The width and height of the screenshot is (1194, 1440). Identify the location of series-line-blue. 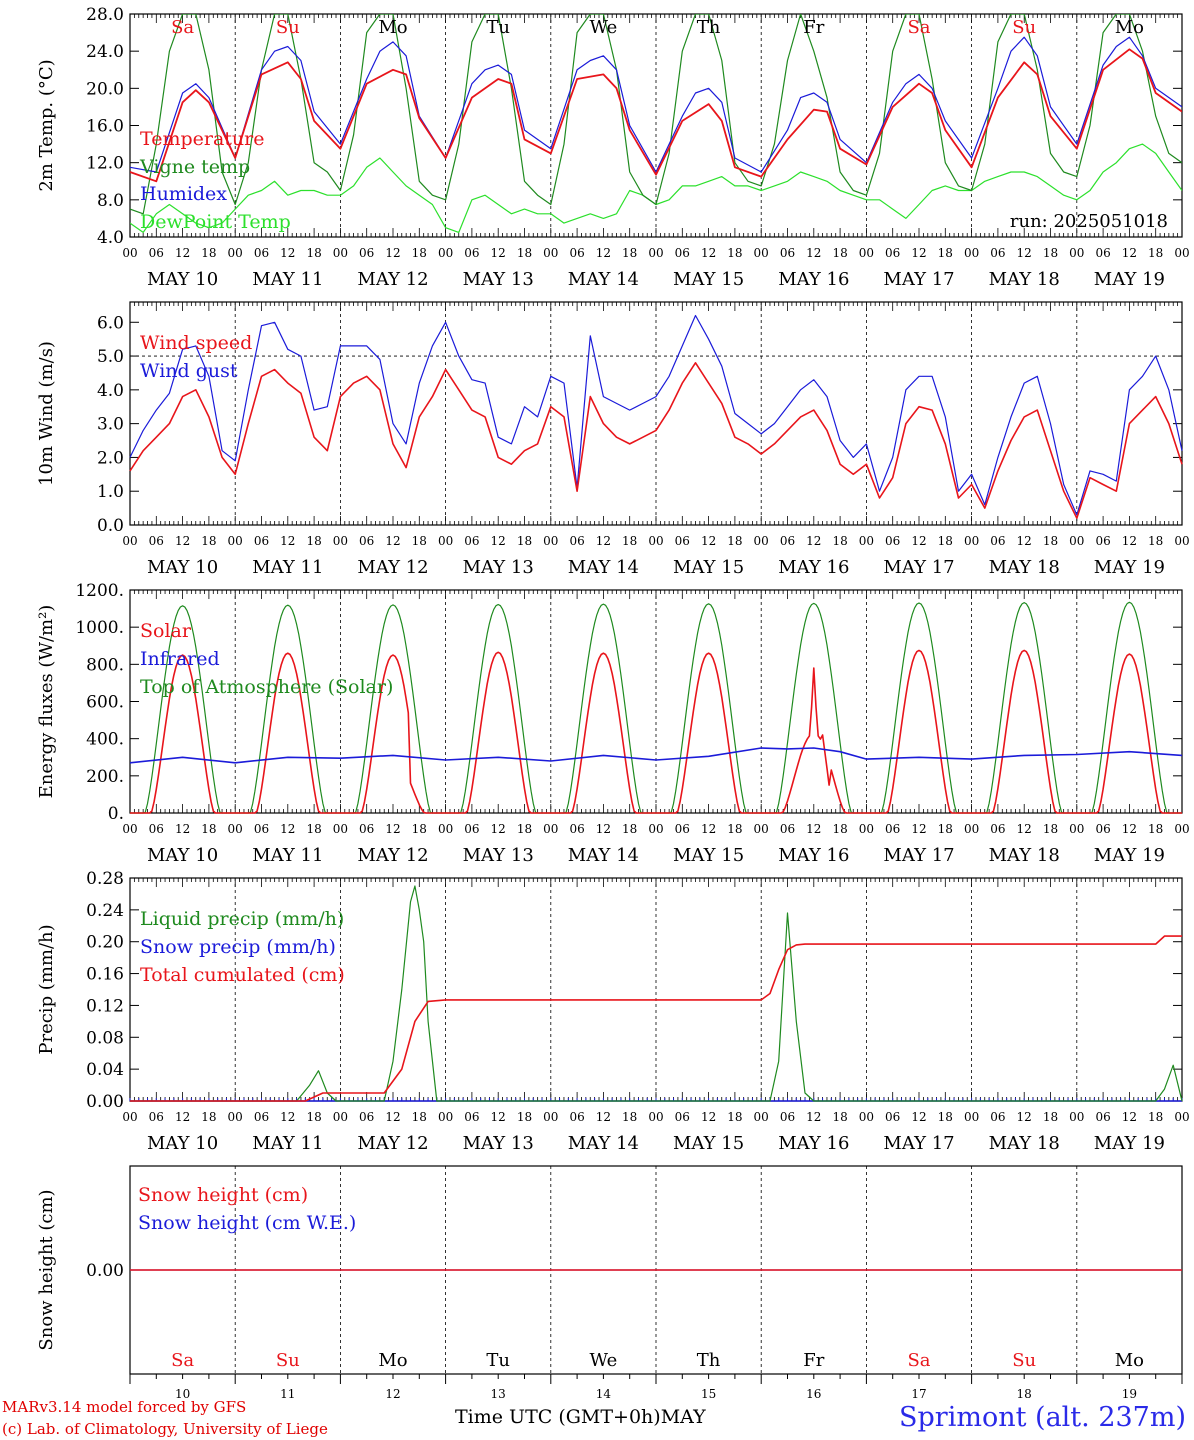
(656, 104).